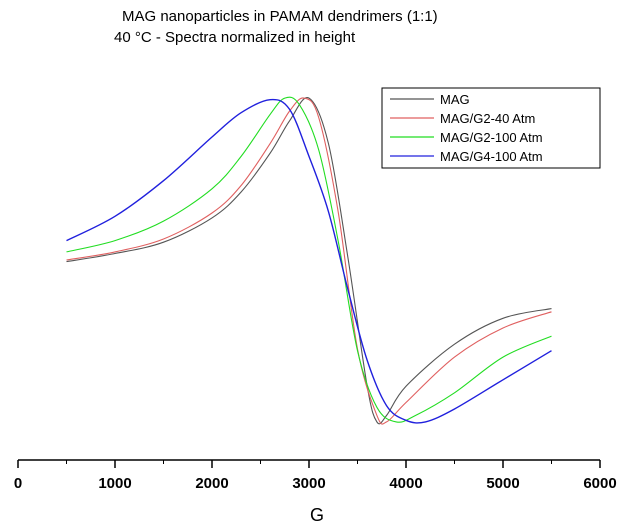 The height and width of the screenshot is (528, 634). Describe the element at coordinates (599, 483) in the screenshot. I see `x-tick-label: 6000` at that location.